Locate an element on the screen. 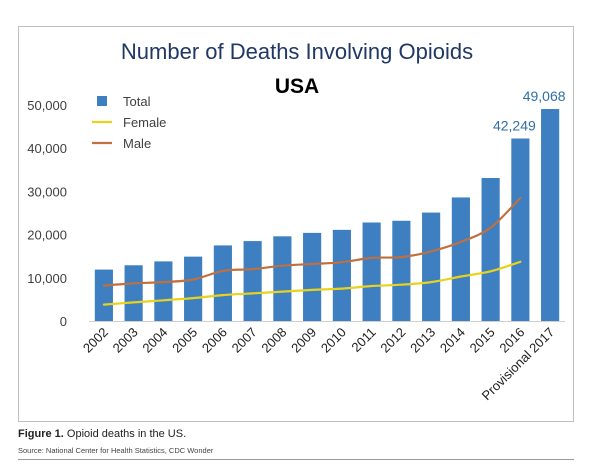  chart-subtitle: USA is located at coordinates (297, 86).